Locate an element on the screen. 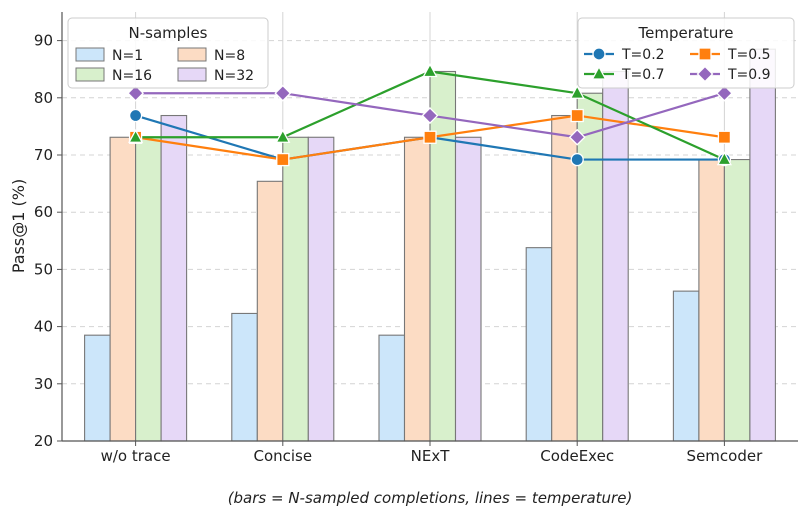 Image resolution: width=810 pixels, height=520 pixels. marker-t-0-9-next is located at coordinates (430, 115).